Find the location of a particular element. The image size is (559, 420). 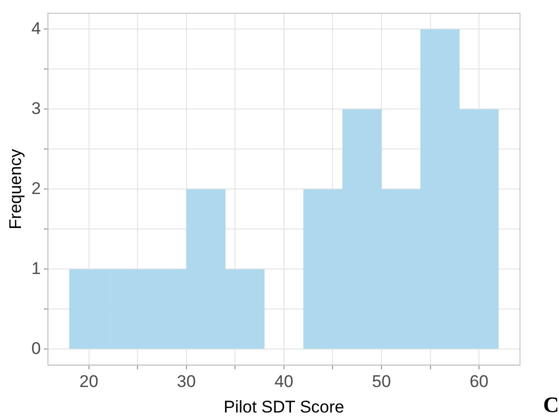

x-tick-label: 40 is located at coordinates (284, 382).